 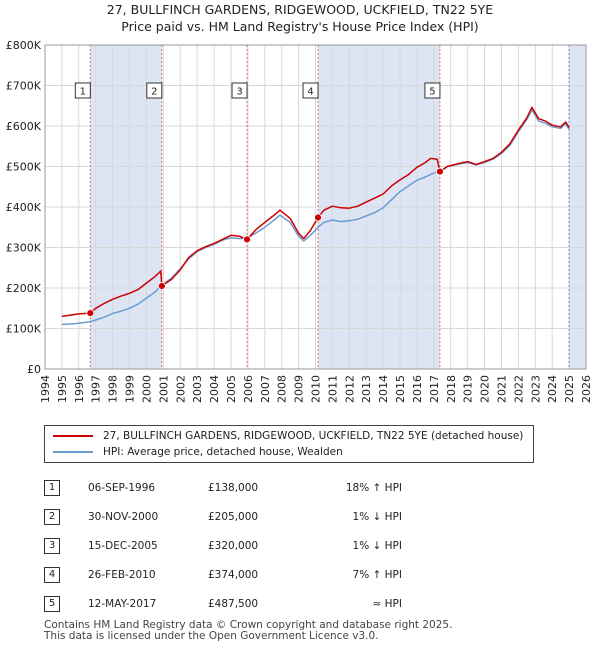 What do you see at coordinates (233, 574) in the screenshot?
I see `sale-price: £374,000` at bounding box center [233, 574].